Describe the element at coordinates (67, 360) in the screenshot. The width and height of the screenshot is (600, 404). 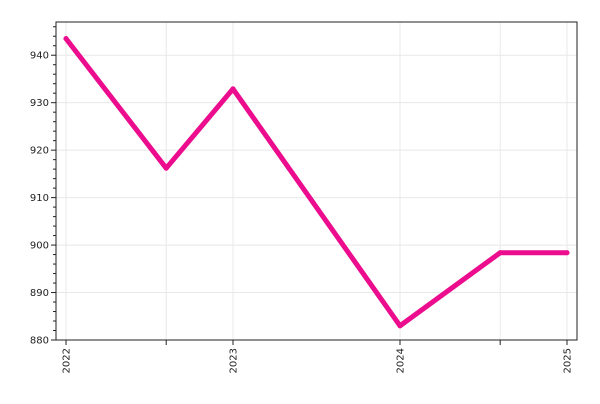
I see `x-tick-label: 2022` at that location.